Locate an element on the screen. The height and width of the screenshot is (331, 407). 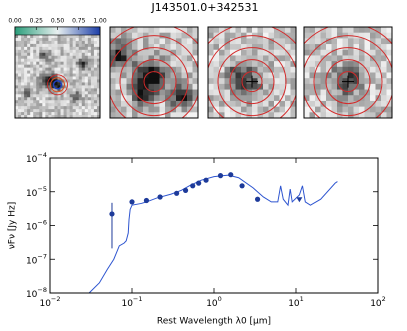
image-panel is located at coordinates (348, 72).